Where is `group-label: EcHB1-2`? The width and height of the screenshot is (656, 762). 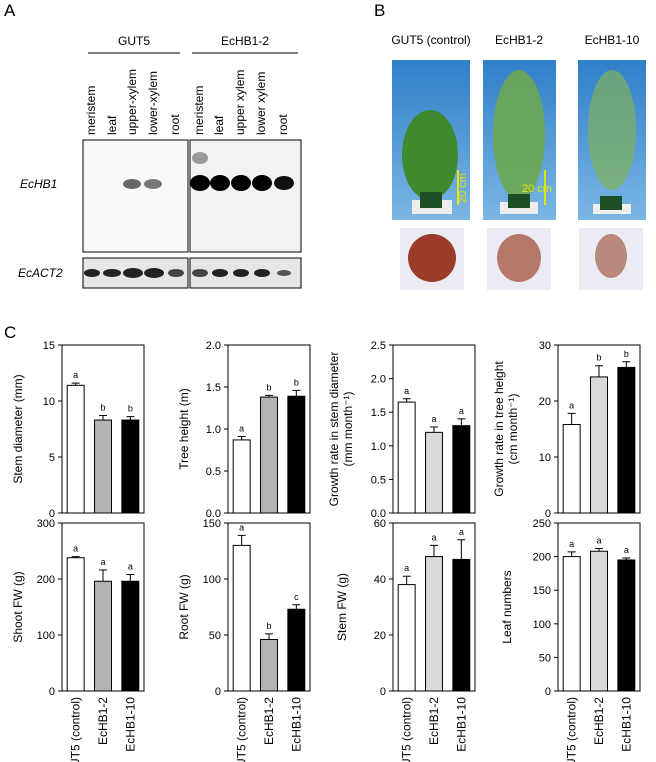
group-label: EcHB1-2 is located at coordinates (245, 41).